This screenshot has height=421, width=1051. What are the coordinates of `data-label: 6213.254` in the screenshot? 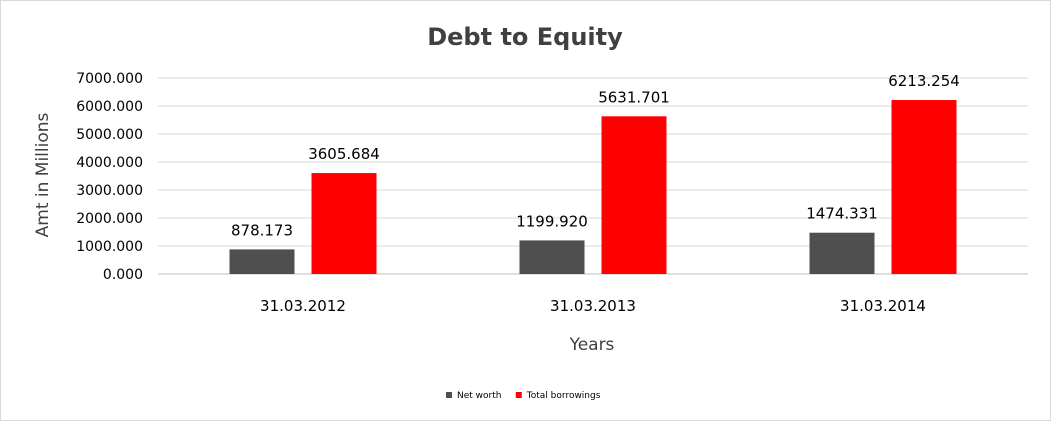 It's located at (924, 81).